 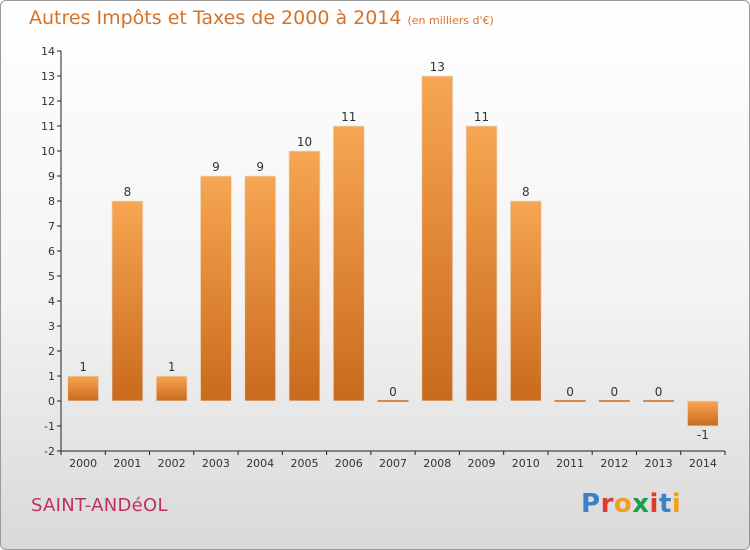 I want to click on y-tick-label: 0, so click(x=51, y=401).